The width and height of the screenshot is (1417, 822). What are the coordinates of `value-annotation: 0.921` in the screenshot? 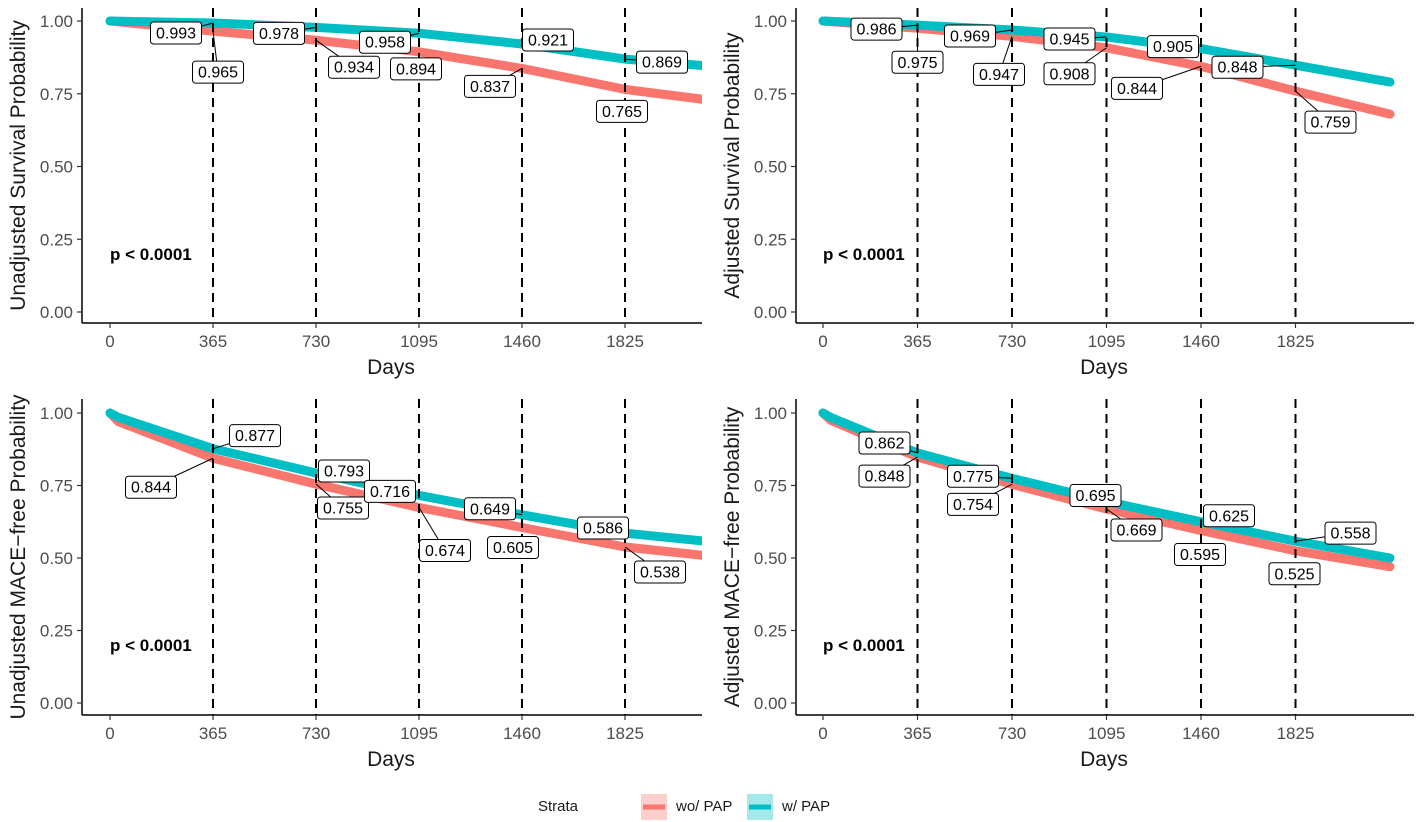 It's located at (548, 40).